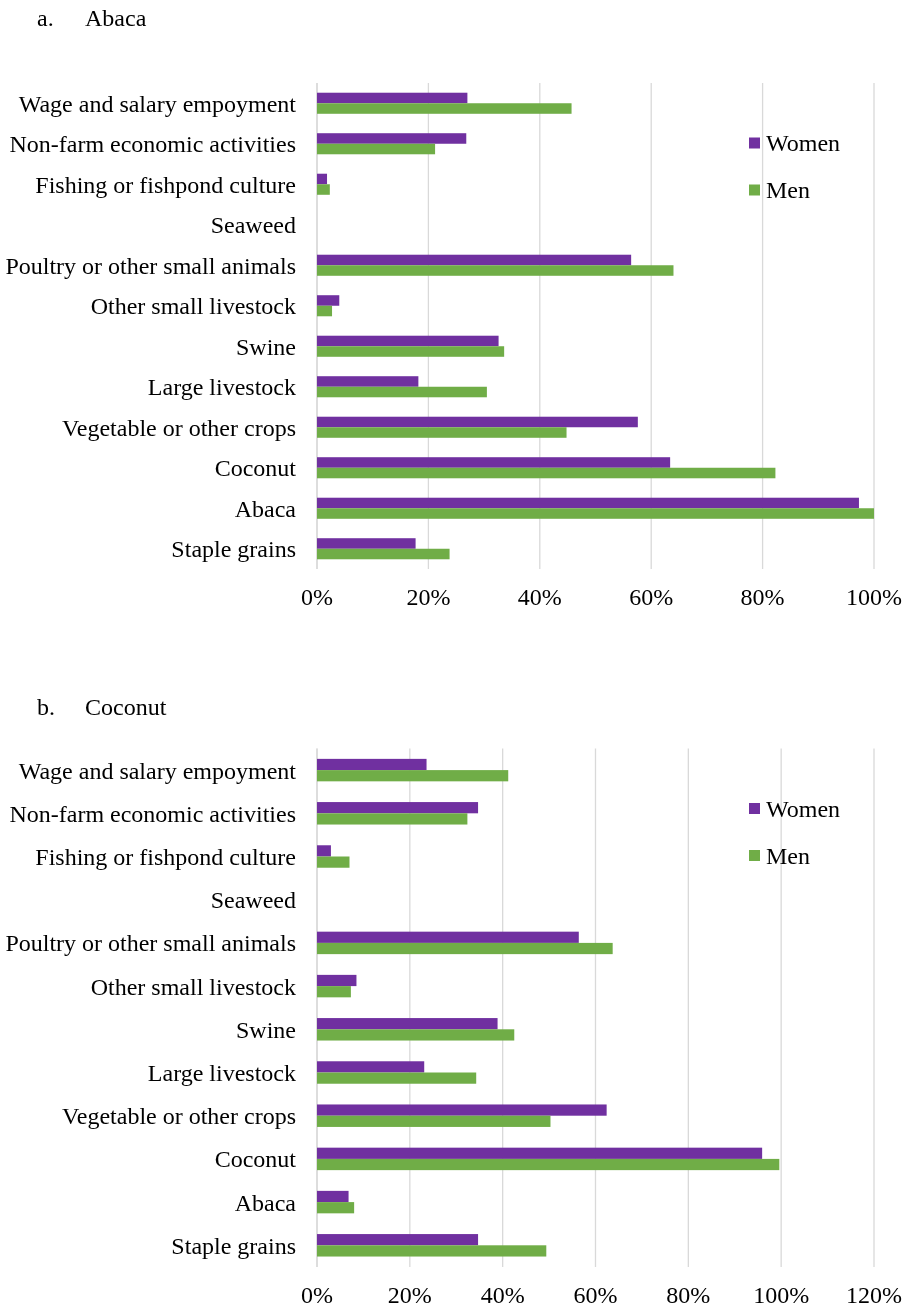 The image size is (906, 1306). Describe the element at coordinates (92, 18) in the screenshot. I see `chart-title: a. Abaca` at that location.